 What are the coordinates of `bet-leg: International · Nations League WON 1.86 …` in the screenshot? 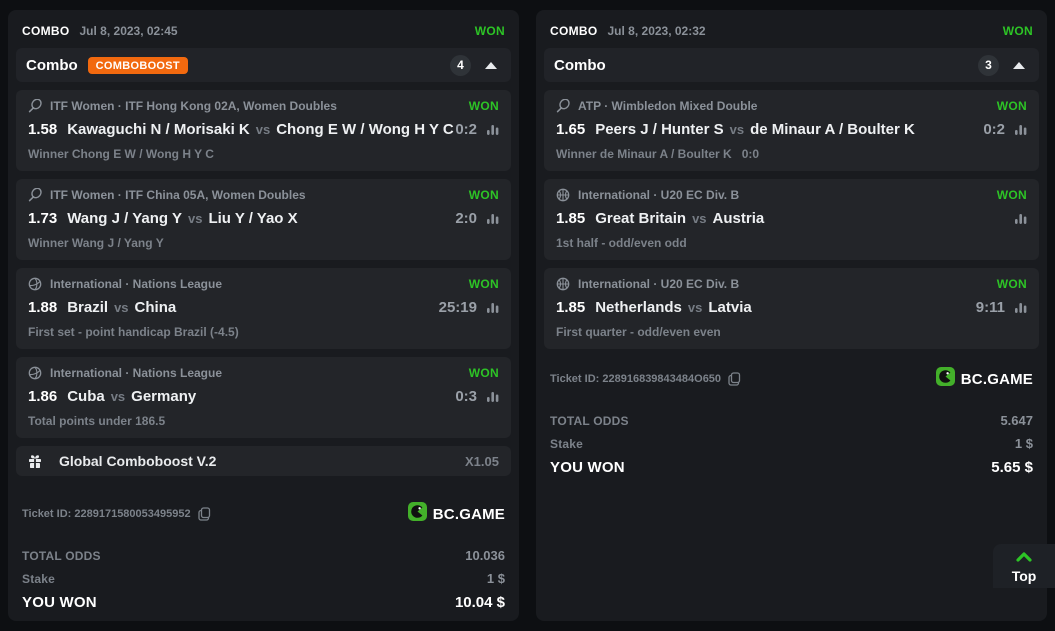 It's located at (263, 397).